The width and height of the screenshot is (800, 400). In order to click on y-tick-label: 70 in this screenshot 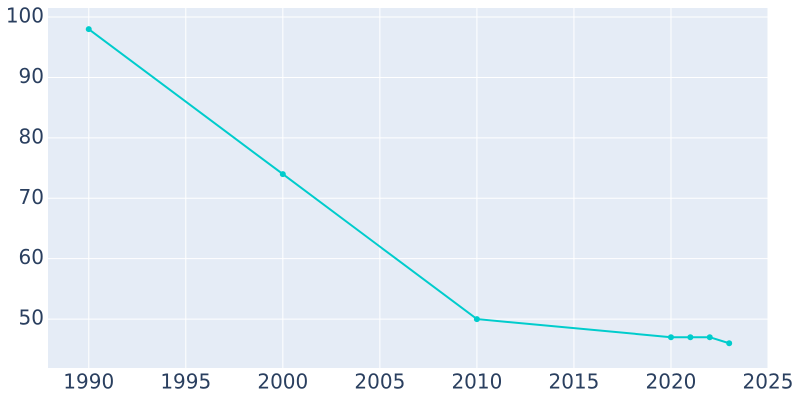, I will do `click(31, 197)`.